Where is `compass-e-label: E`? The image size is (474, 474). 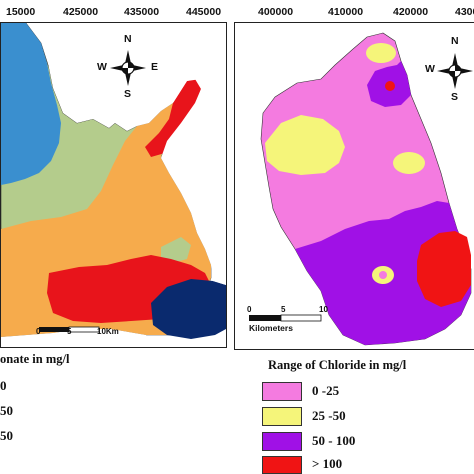 compass-e-label: E is located at coordinates (155, 67).